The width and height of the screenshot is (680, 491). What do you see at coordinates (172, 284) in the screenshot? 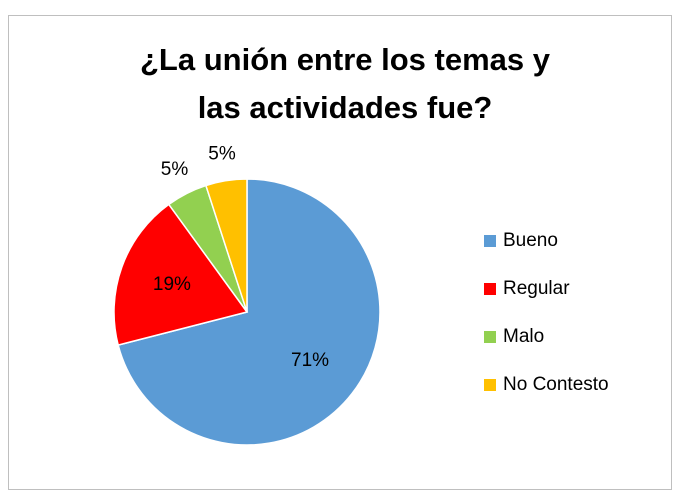
I see `data-label: 19%` at bounding box center [172, 284].